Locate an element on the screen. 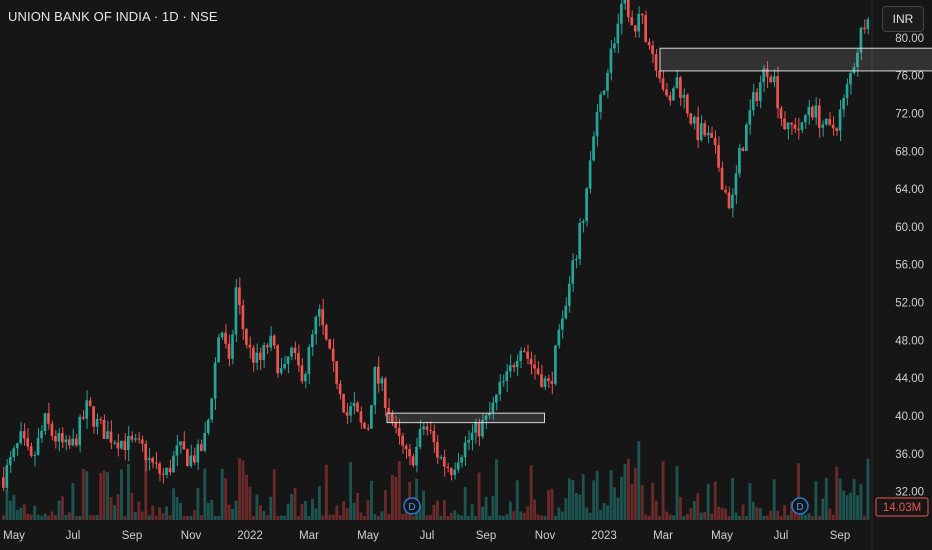 Image resolution: width=932 pixels, height=550 pixels. y-tick-label: 48.00 is located at coordinates (909, 341).